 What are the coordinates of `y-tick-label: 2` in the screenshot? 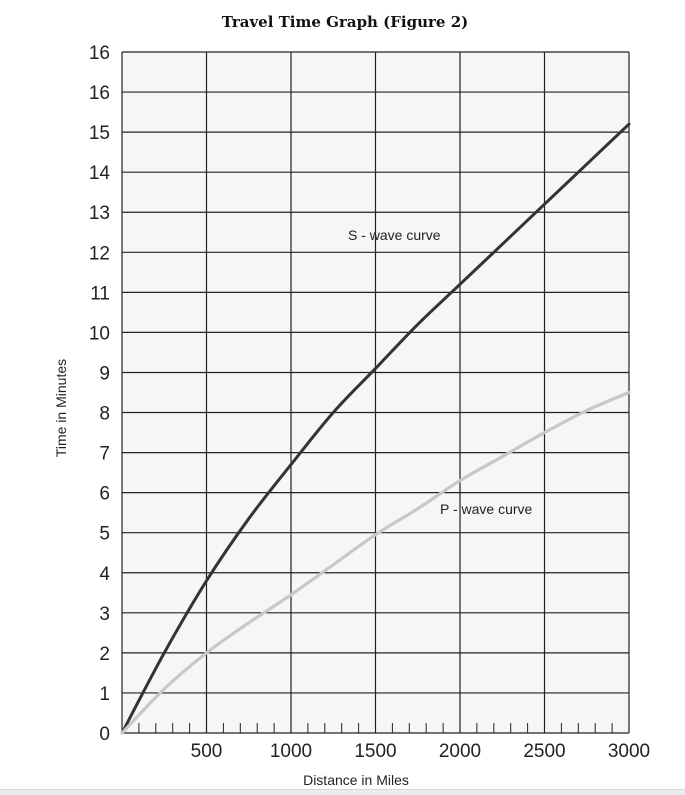 It's located at (104, 654).